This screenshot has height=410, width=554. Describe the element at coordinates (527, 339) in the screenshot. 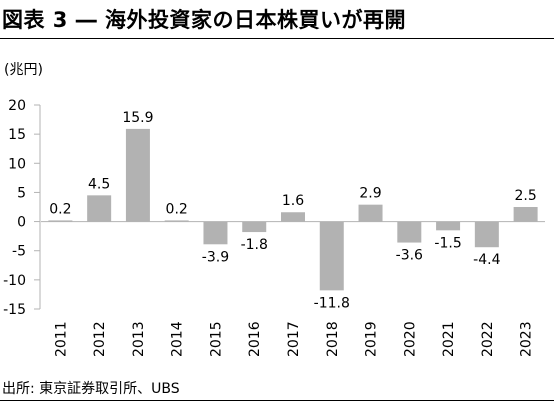

I see `x-tick-label: 2023` at that location.